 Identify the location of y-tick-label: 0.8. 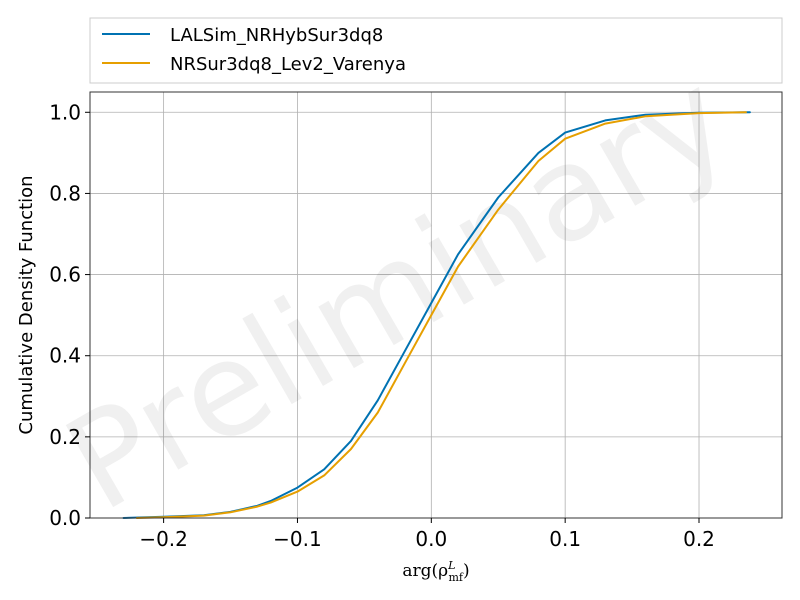
(65, 193).